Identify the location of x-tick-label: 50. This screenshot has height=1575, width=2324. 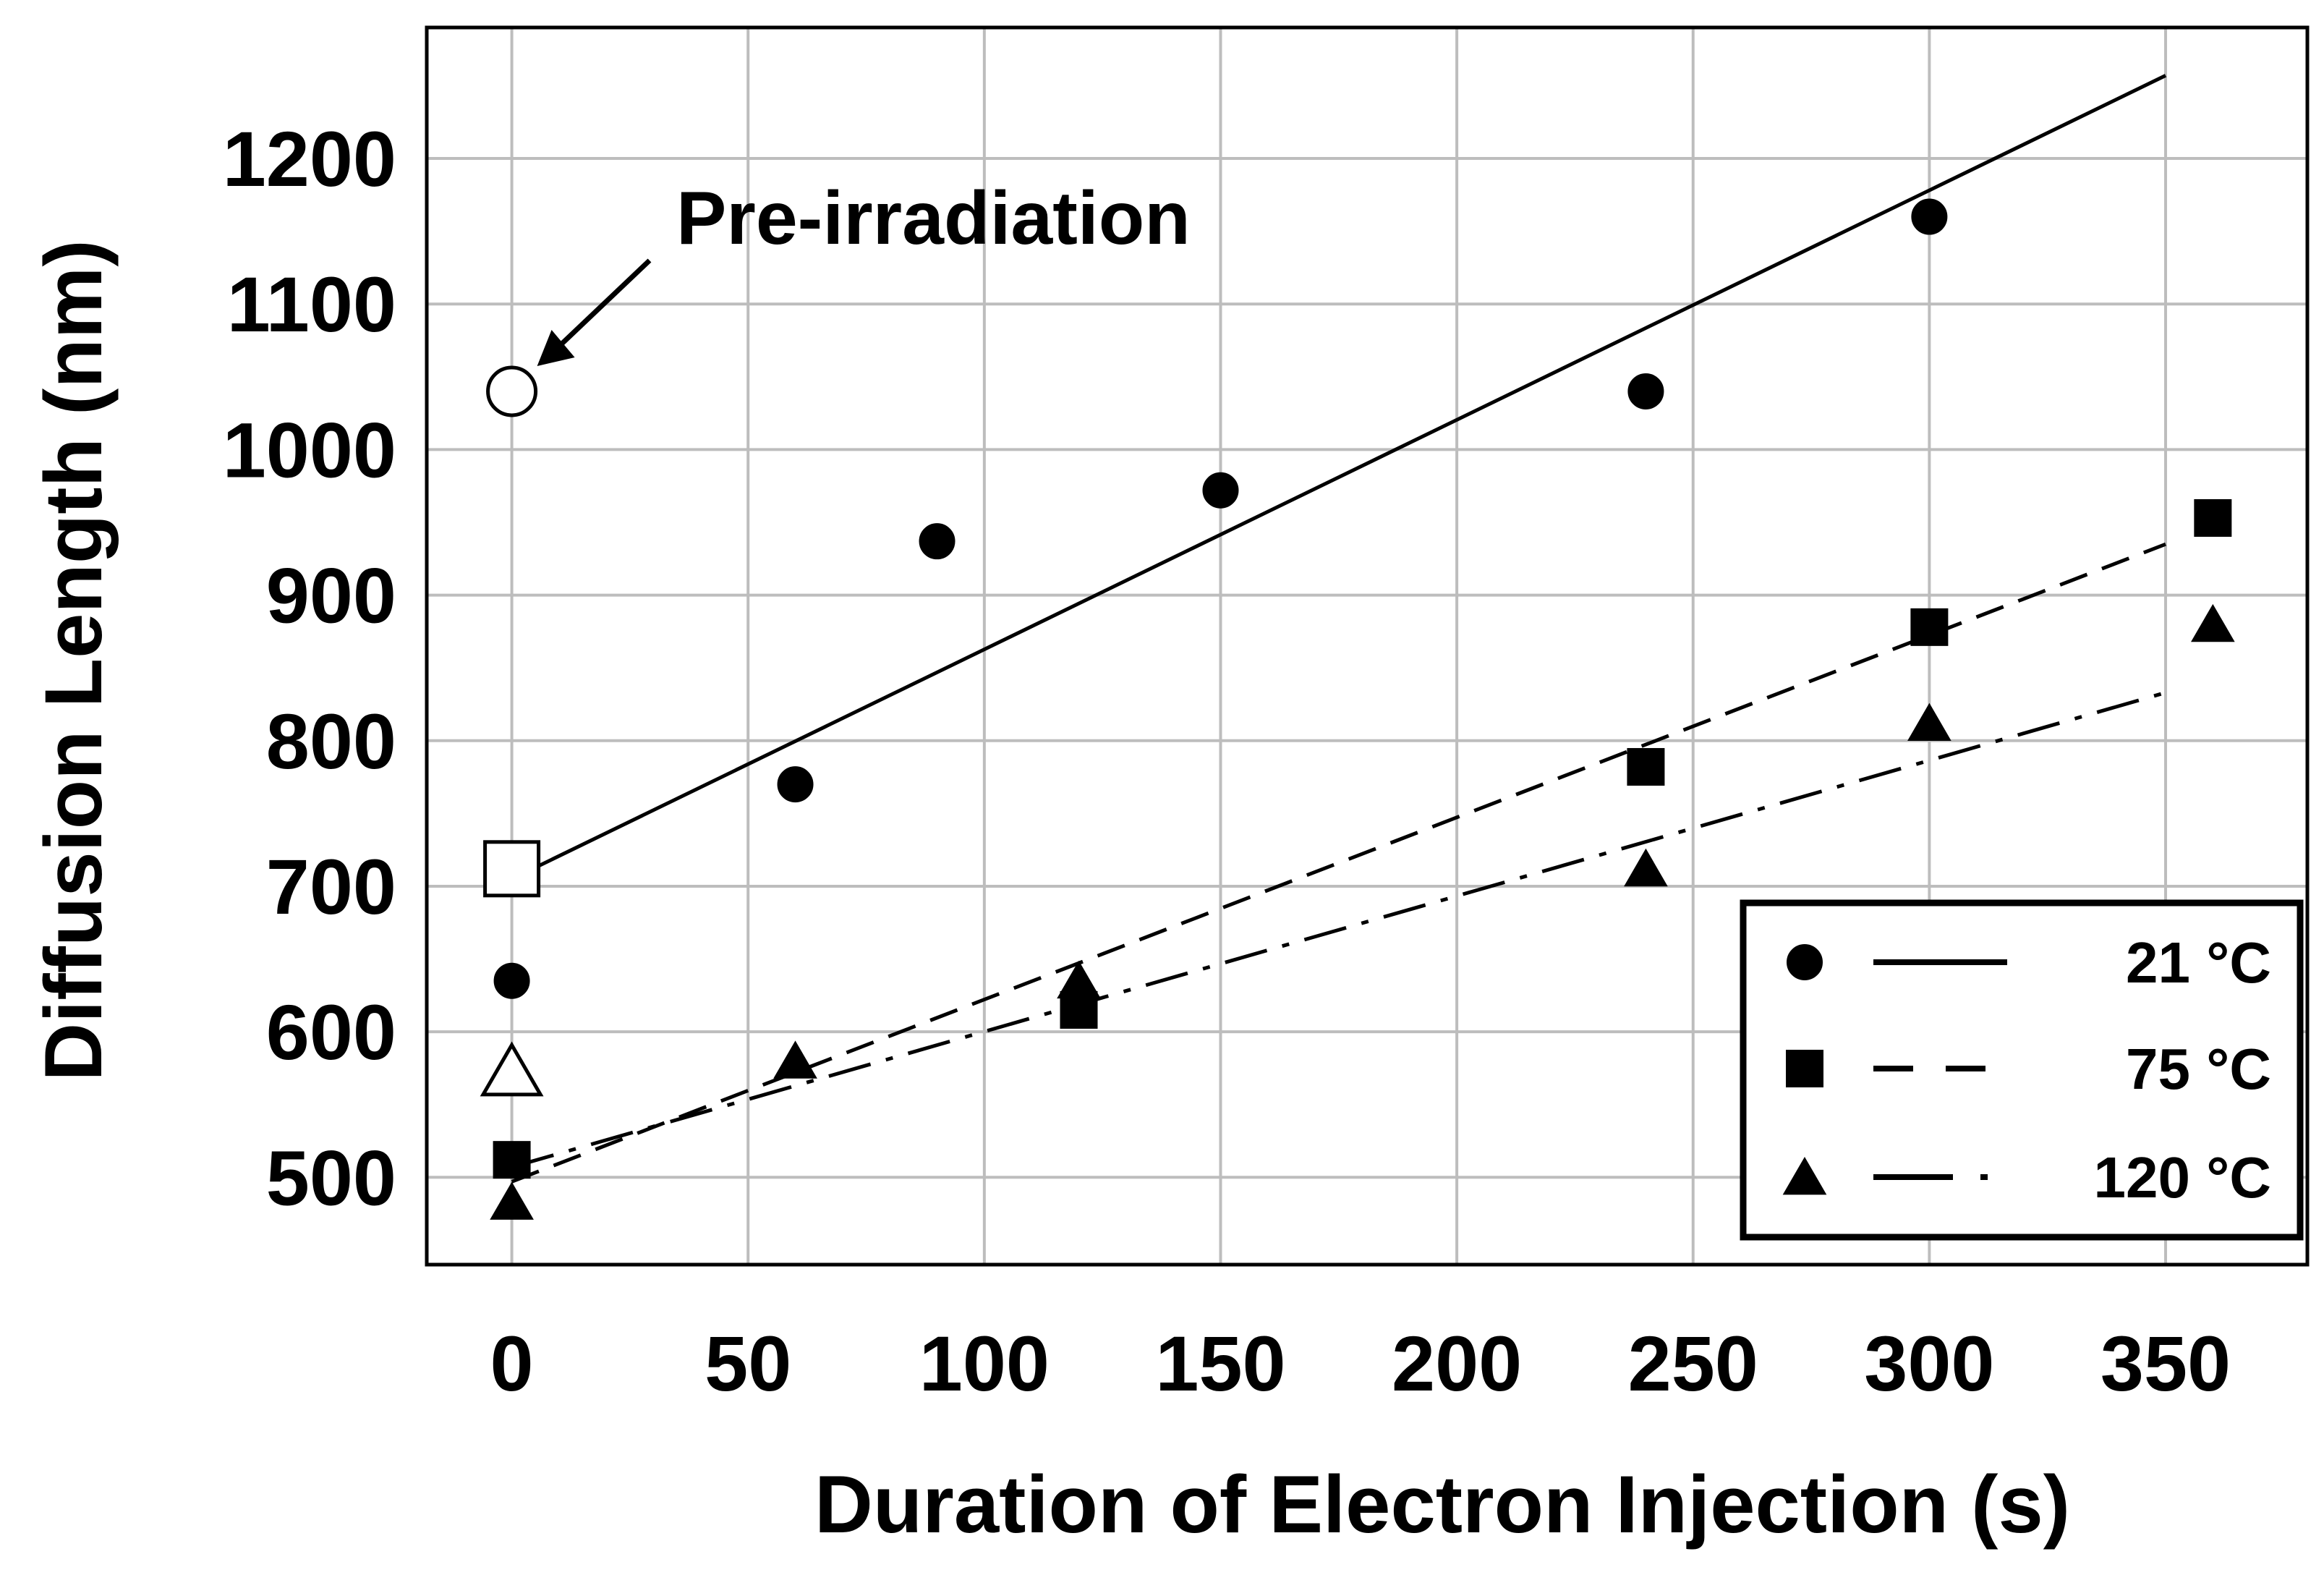
(748, 1363).